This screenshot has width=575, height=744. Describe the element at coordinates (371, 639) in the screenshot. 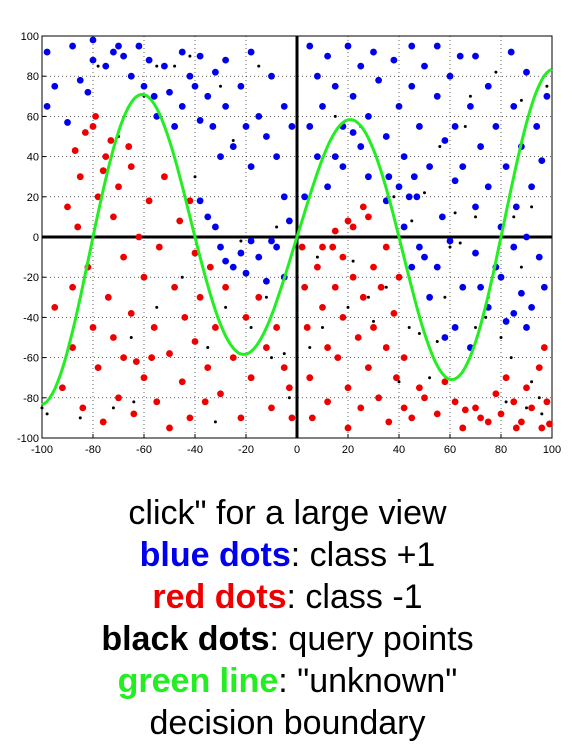

I see `black-dots-desc: : query points` at that location.